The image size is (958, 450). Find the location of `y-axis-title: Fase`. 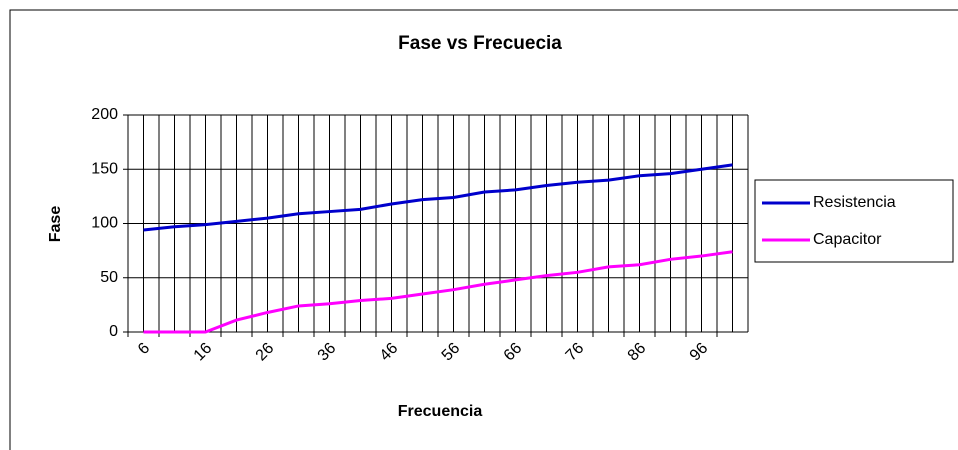

y-axis-title: Fase is located at coordinates (55, 224).